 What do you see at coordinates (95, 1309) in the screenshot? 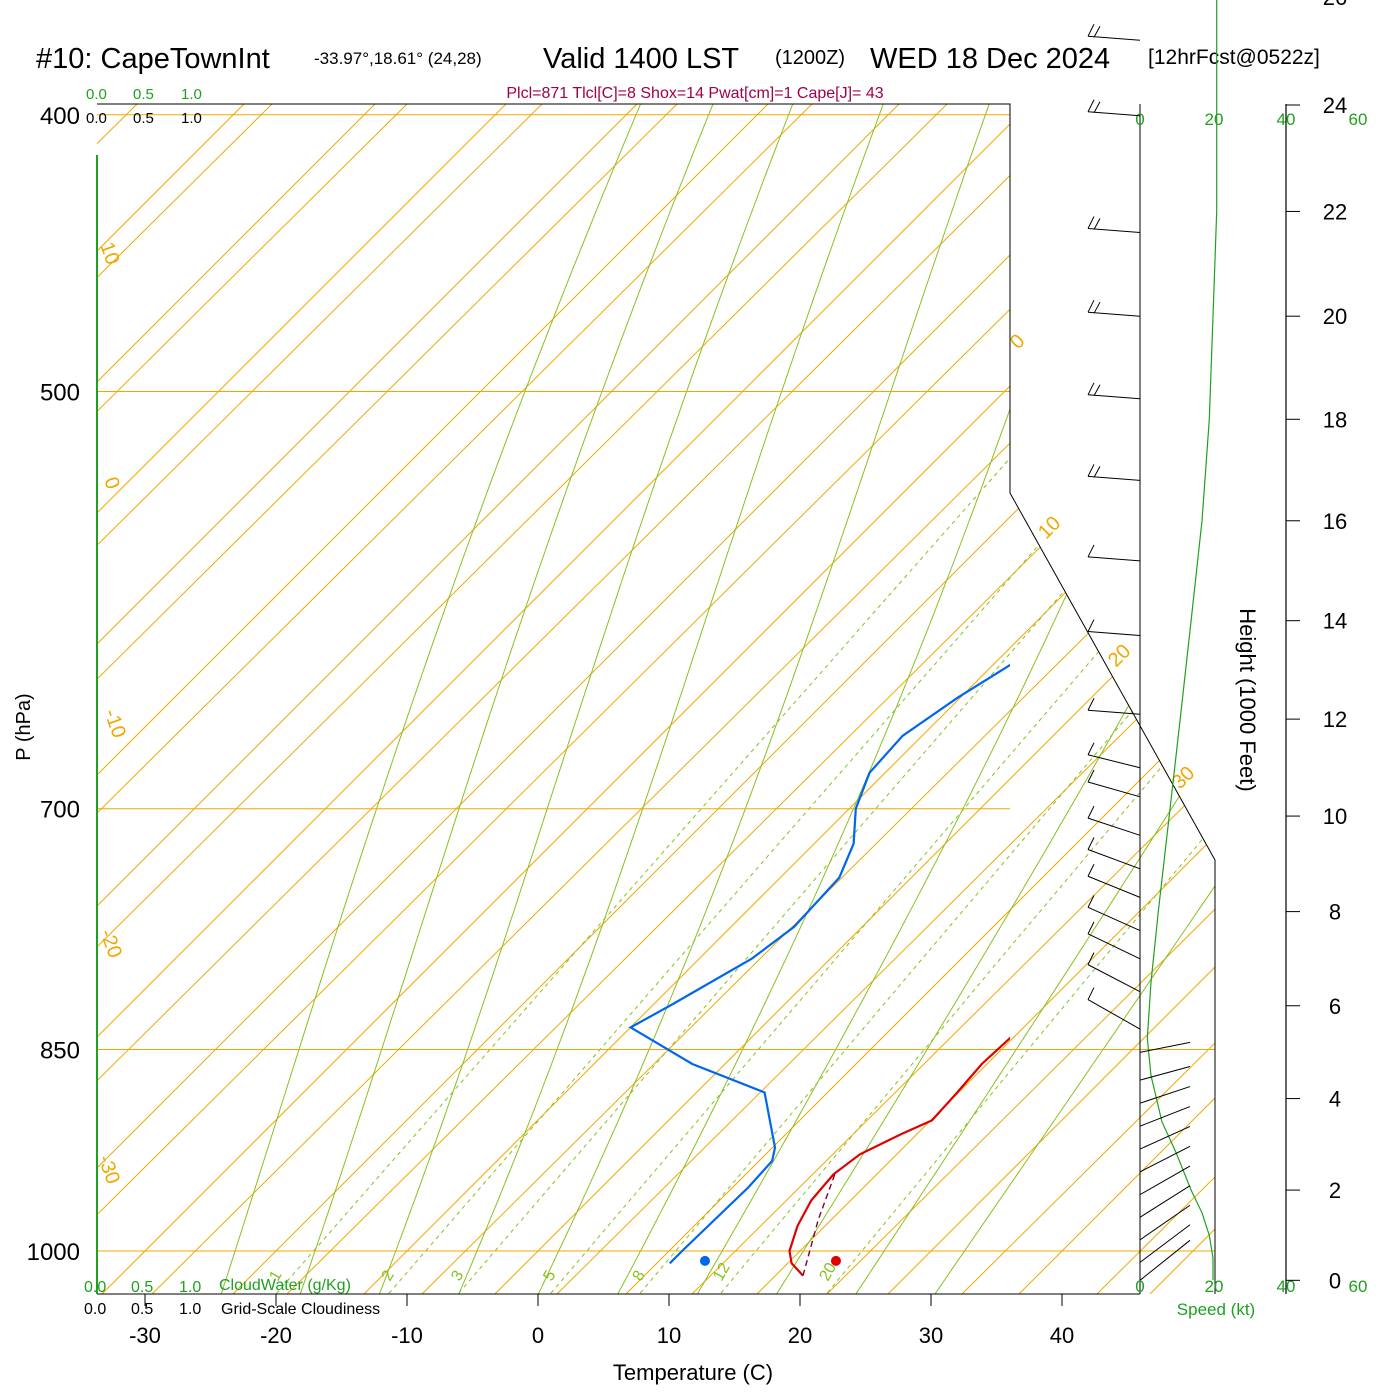
I see `cloud-bottom-scale-2-a: 0.0` at bounding box center [95, 1309].